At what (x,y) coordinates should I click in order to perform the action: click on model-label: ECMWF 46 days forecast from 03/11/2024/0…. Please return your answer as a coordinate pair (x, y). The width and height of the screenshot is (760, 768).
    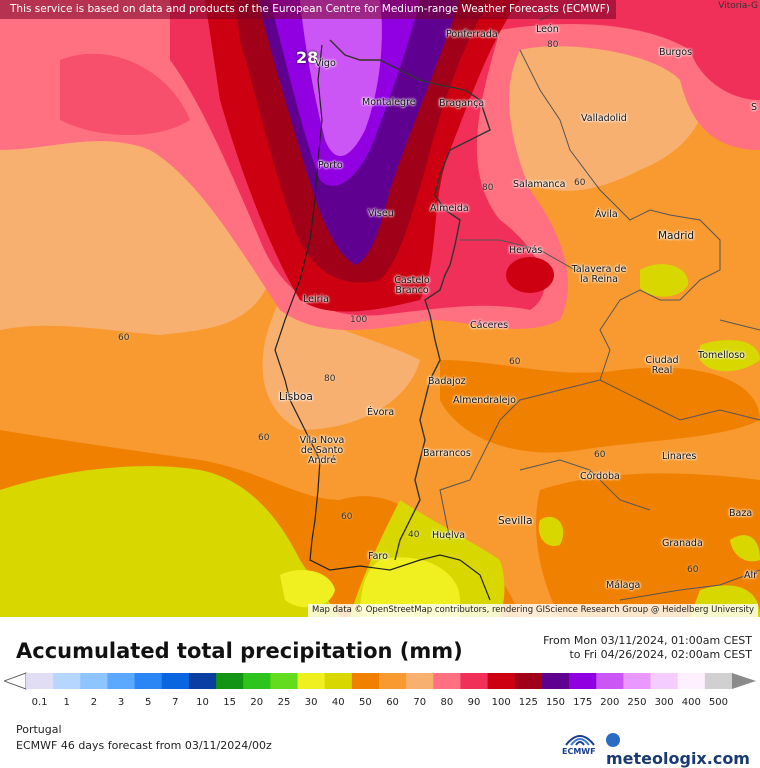
    Looking at the image, I should click on (144, 745).